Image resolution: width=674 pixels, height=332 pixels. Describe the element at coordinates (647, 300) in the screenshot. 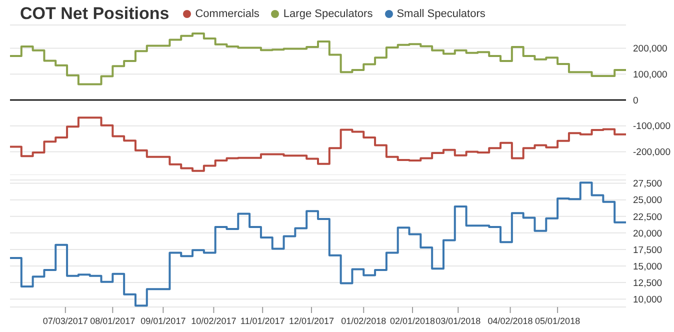

I see `y-tick-label: 10,000` at that location.